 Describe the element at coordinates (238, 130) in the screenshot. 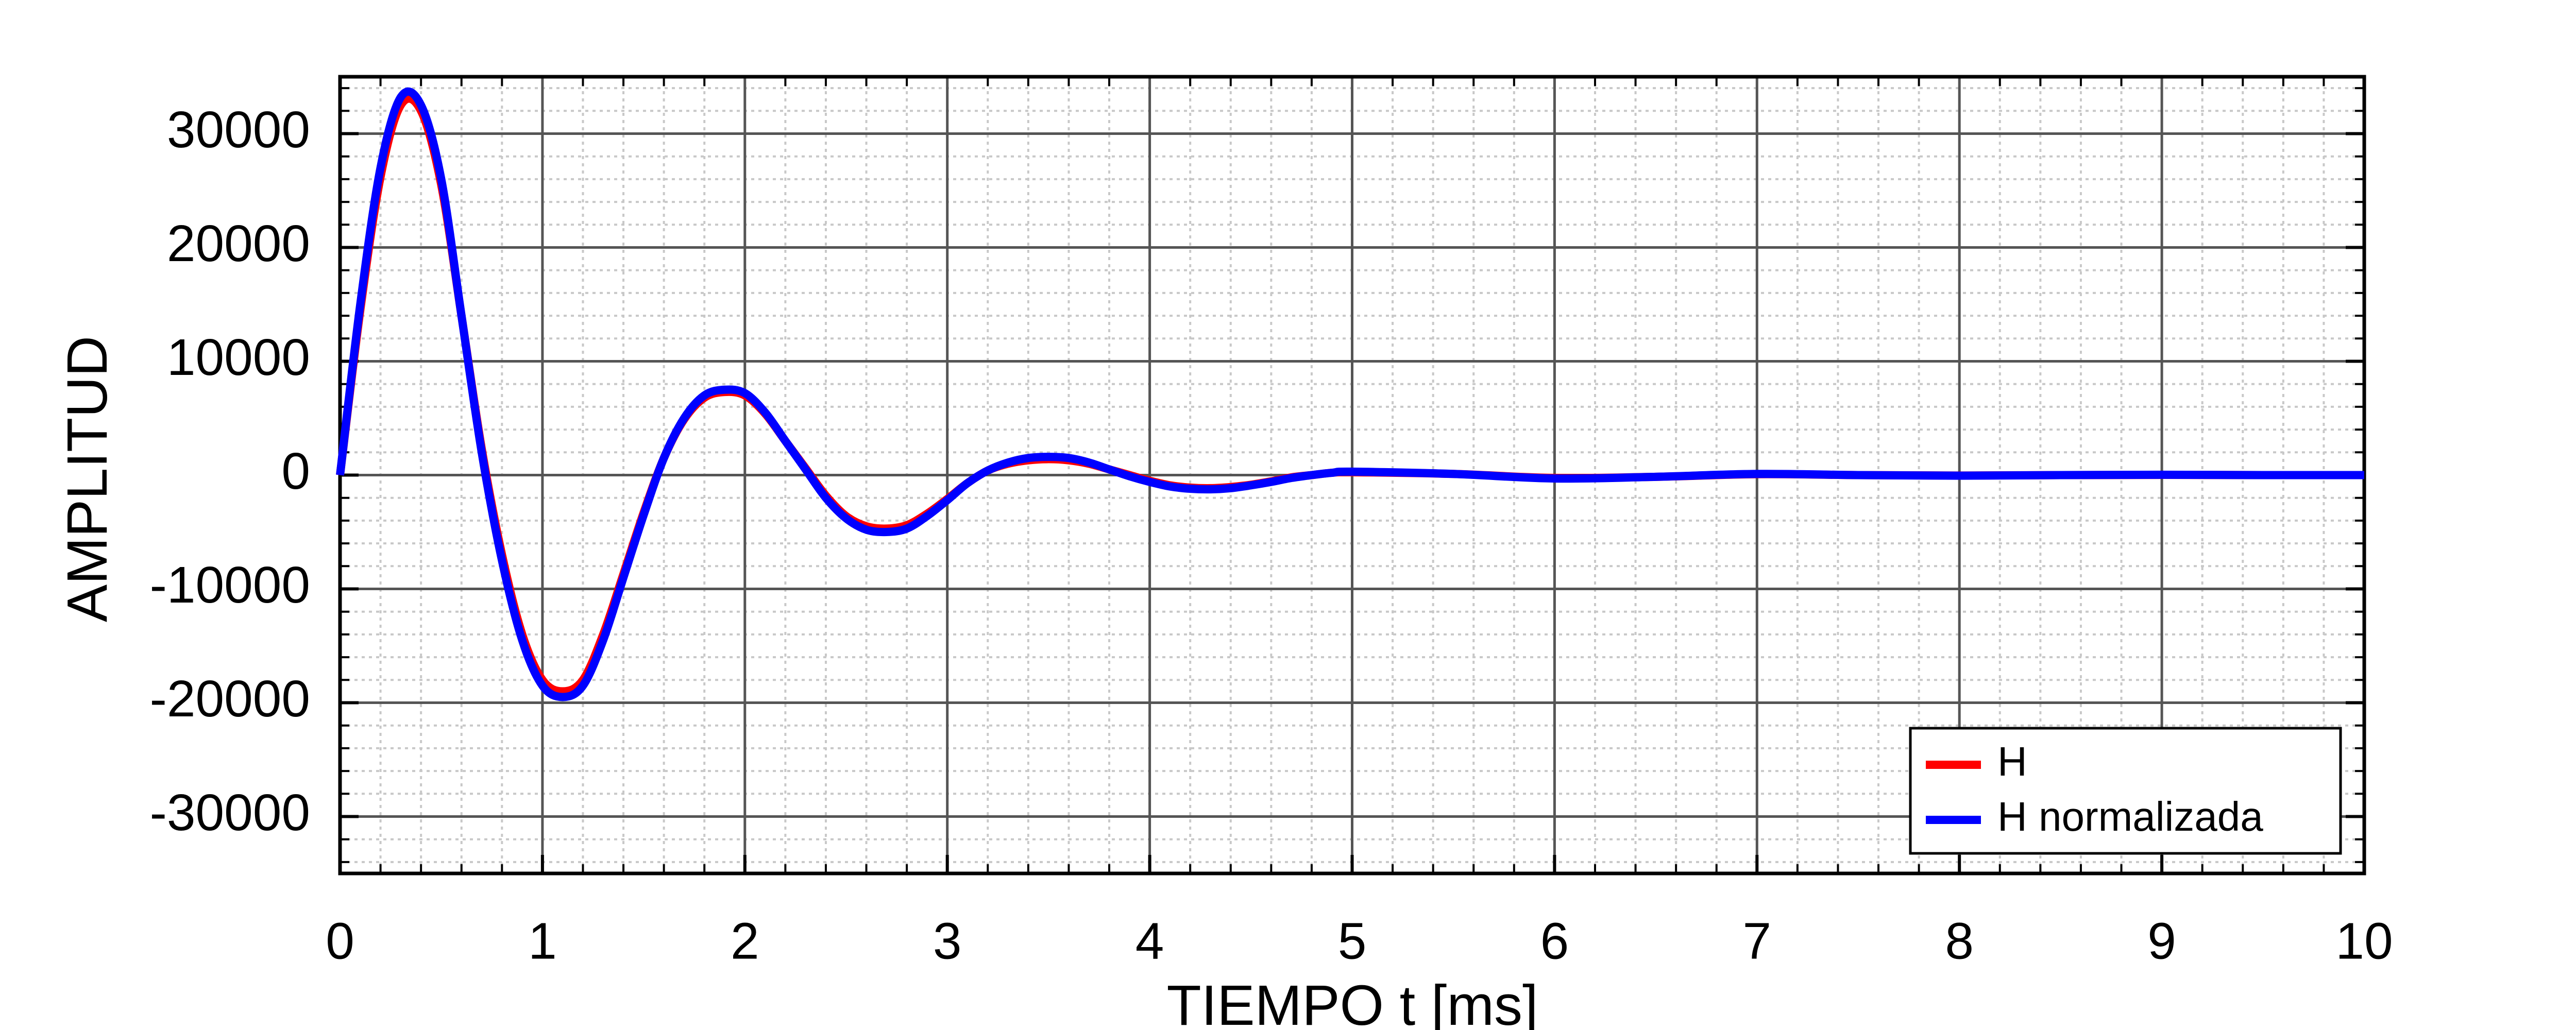

I see `y-tick-label: 30000` at that location.